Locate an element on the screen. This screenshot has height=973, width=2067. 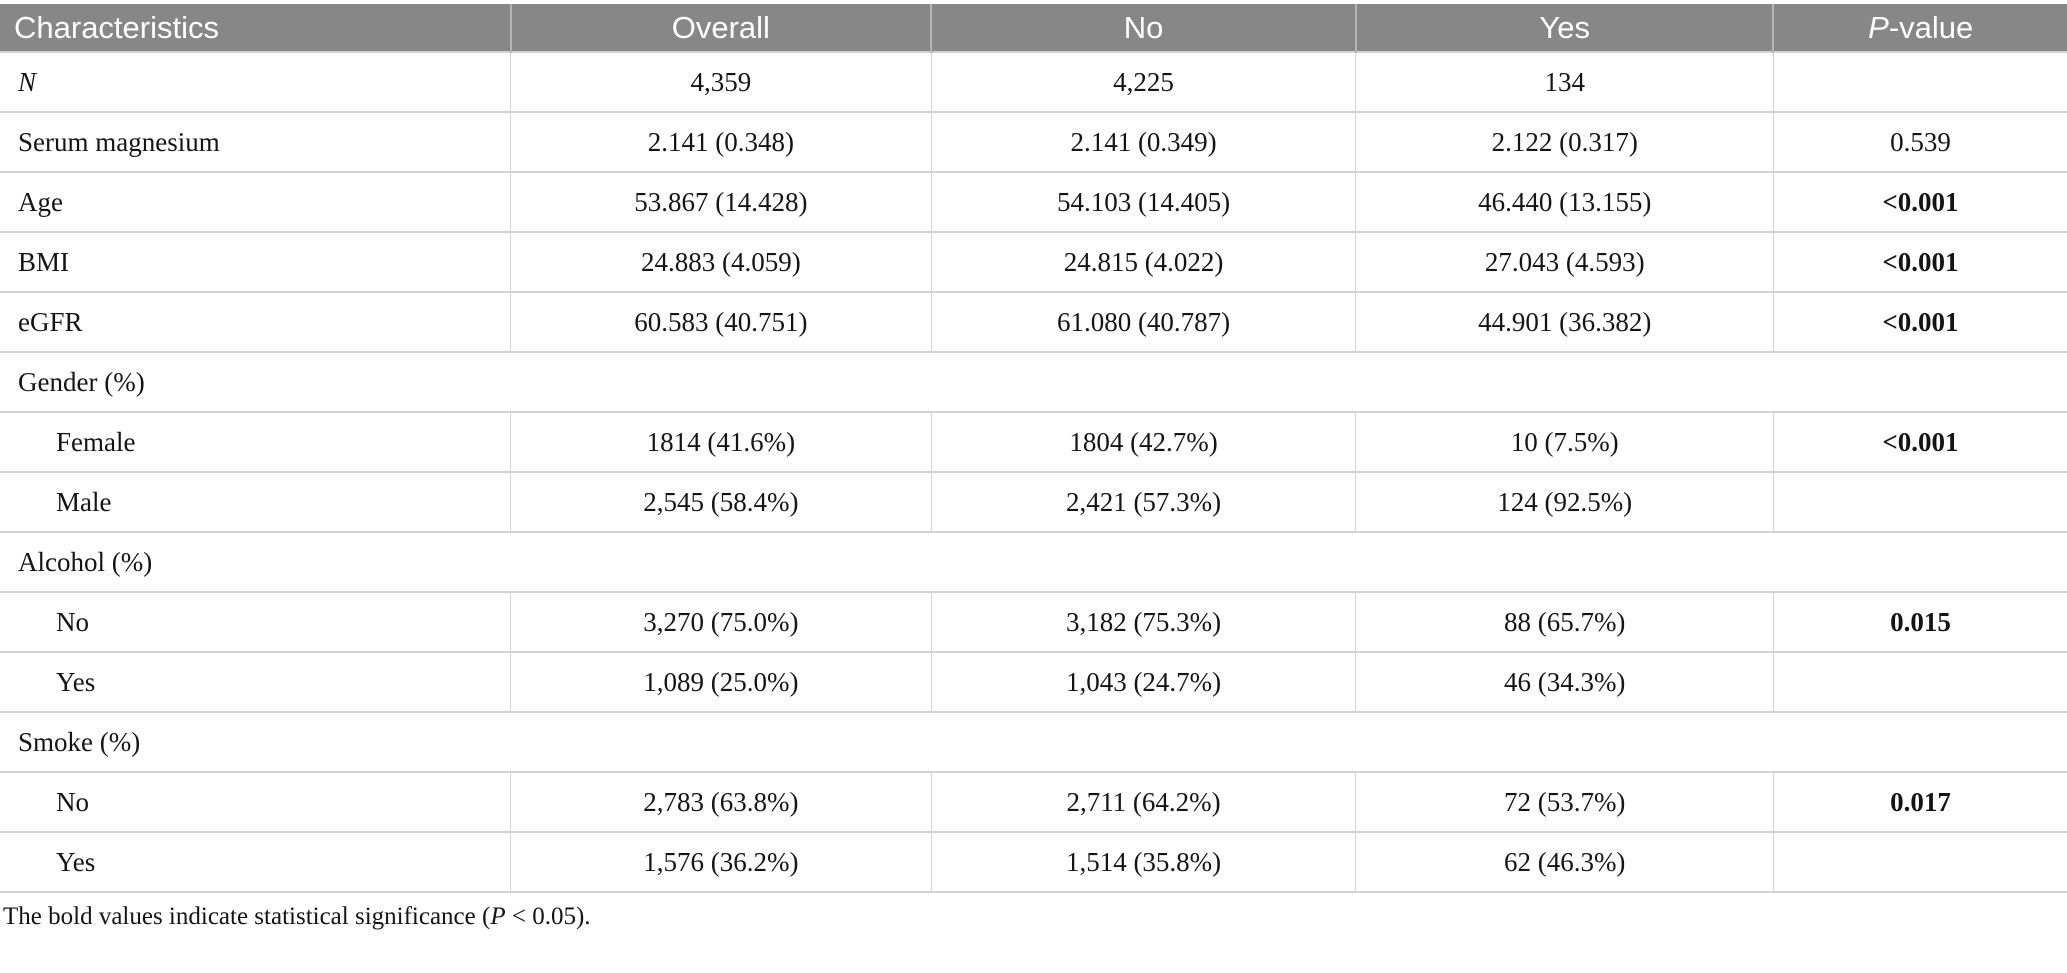
row-label: Male is located at coordinates (256, 502).